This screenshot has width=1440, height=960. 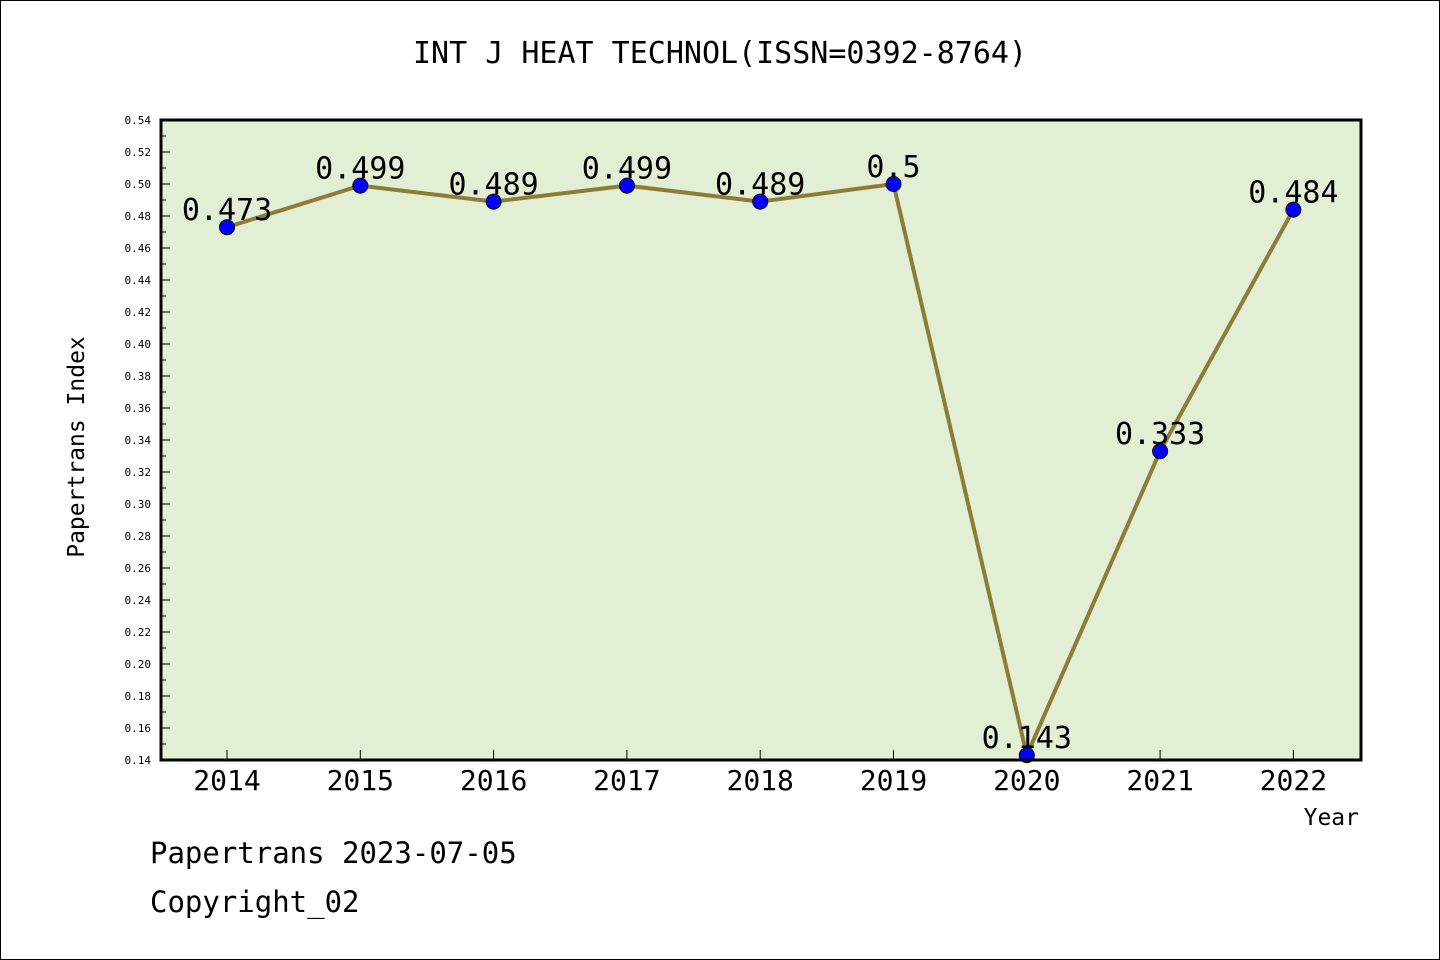 What do you see at coordinates (227, 210) in the screenshot?
I see `data-label: 0.473` at bounding box center [227, 210].